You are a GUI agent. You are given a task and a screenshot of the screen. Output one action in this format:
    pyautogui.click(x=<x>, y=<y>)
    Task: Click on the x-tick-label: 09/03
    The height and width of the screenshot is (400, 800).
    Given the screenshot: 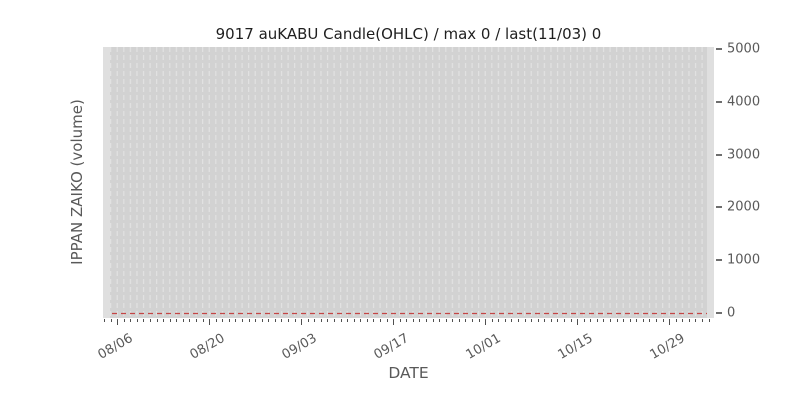 What is the action you would take?
    pyautogui.click(x=299, y=347)
    